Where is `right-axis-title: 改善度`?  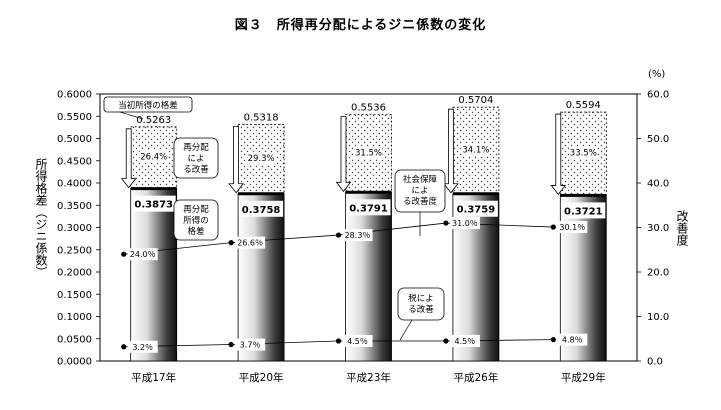 right-axis-title: 改善度 is located at coordinates (682, 228).